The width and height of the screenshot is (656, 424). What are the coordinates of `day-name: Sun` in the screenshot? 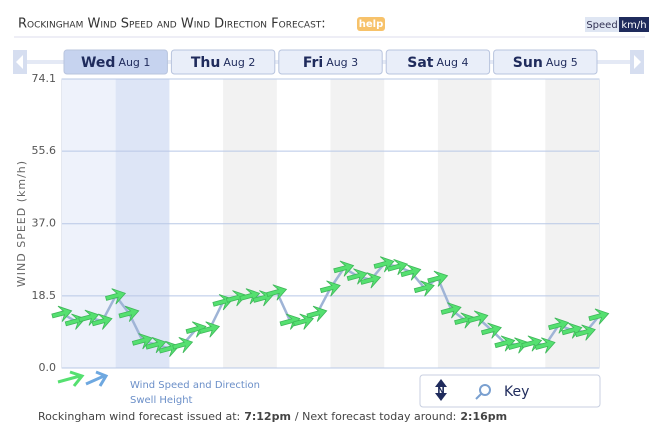 It's located at (528, 63).